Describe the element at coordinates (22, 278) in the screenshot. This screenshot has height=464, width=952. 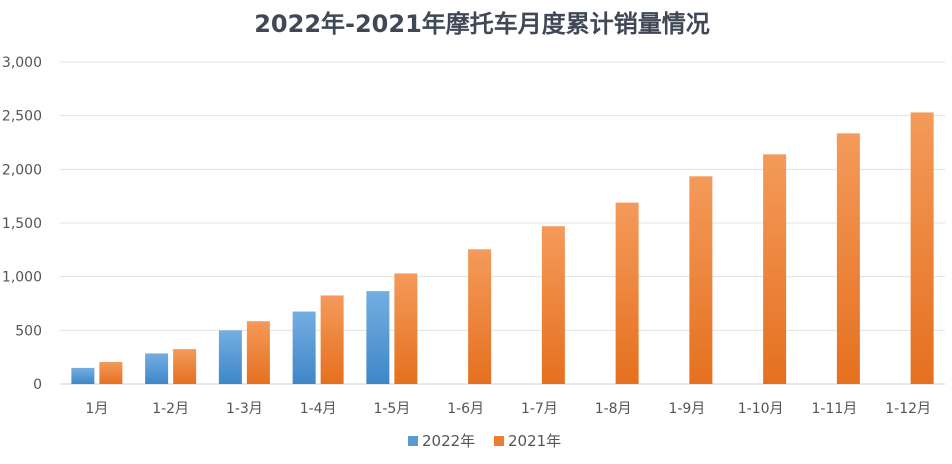
I see `y-tick-label: 1,000` at that location.